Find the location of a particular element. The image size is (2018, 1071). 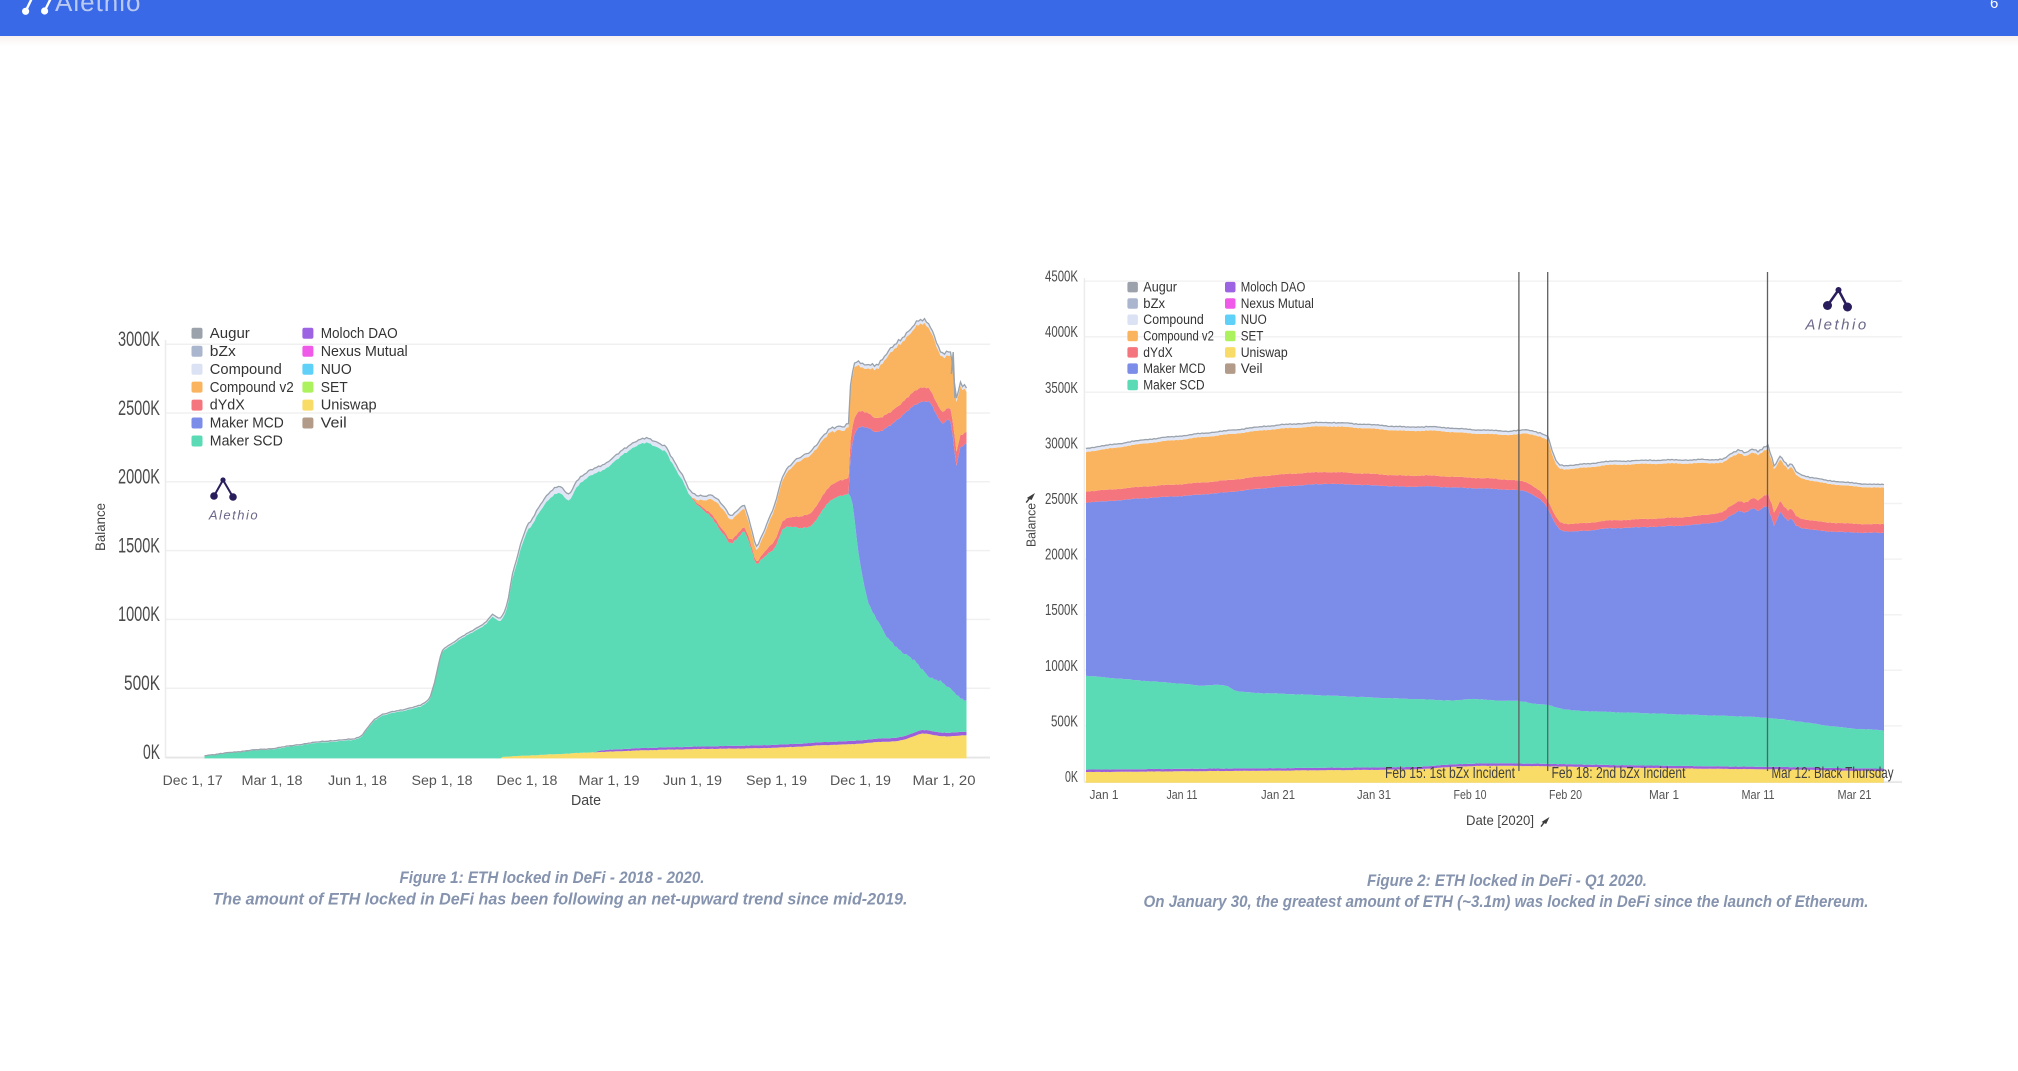

svg-text: Mar 11 is located at coordinates (1758, 795).